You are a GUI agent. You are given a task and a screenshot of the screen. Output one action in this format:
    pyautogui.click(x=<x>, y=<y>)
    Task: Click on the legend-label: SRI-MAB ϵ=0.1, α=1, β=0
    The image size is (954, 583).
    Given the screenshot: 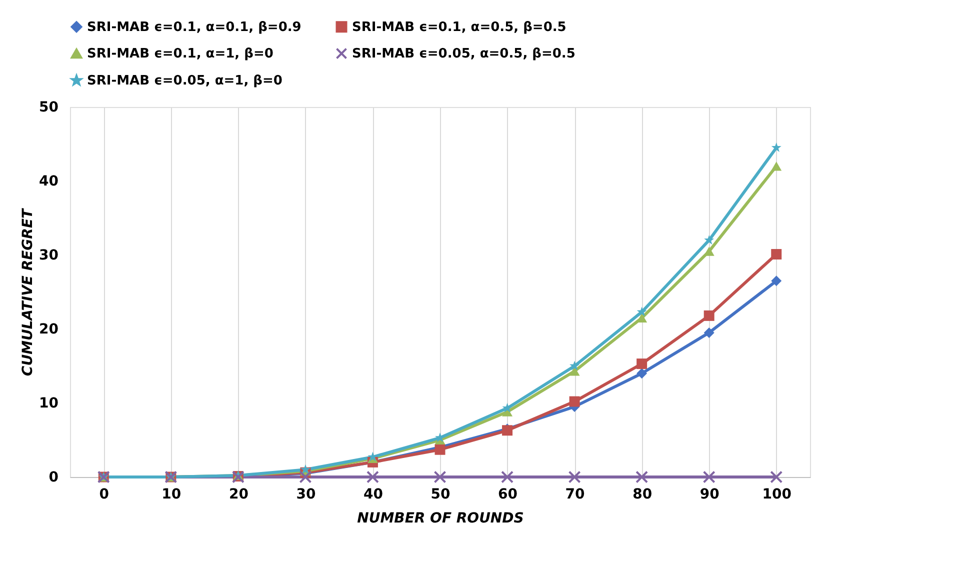 What is the action you would take?
    pyautogui.click(x=180, y=54)
    